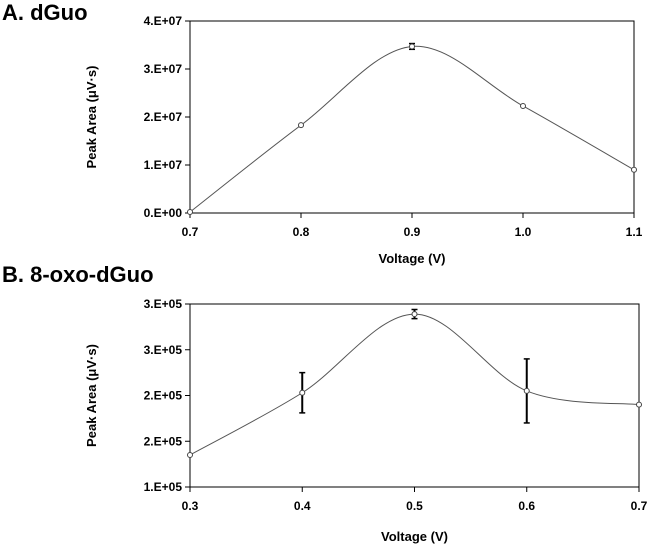  Describe the element at coordinates (414, 506) in the screenshot. I see `x-tick-label: 0.5` at that location.